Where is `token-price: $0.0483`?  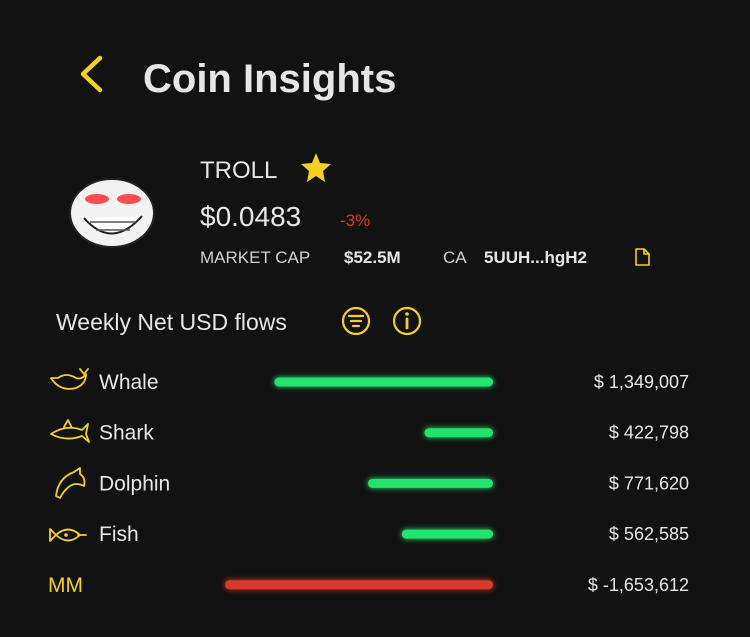
token-price: $0.0483 is located at coordinates (250, 216).